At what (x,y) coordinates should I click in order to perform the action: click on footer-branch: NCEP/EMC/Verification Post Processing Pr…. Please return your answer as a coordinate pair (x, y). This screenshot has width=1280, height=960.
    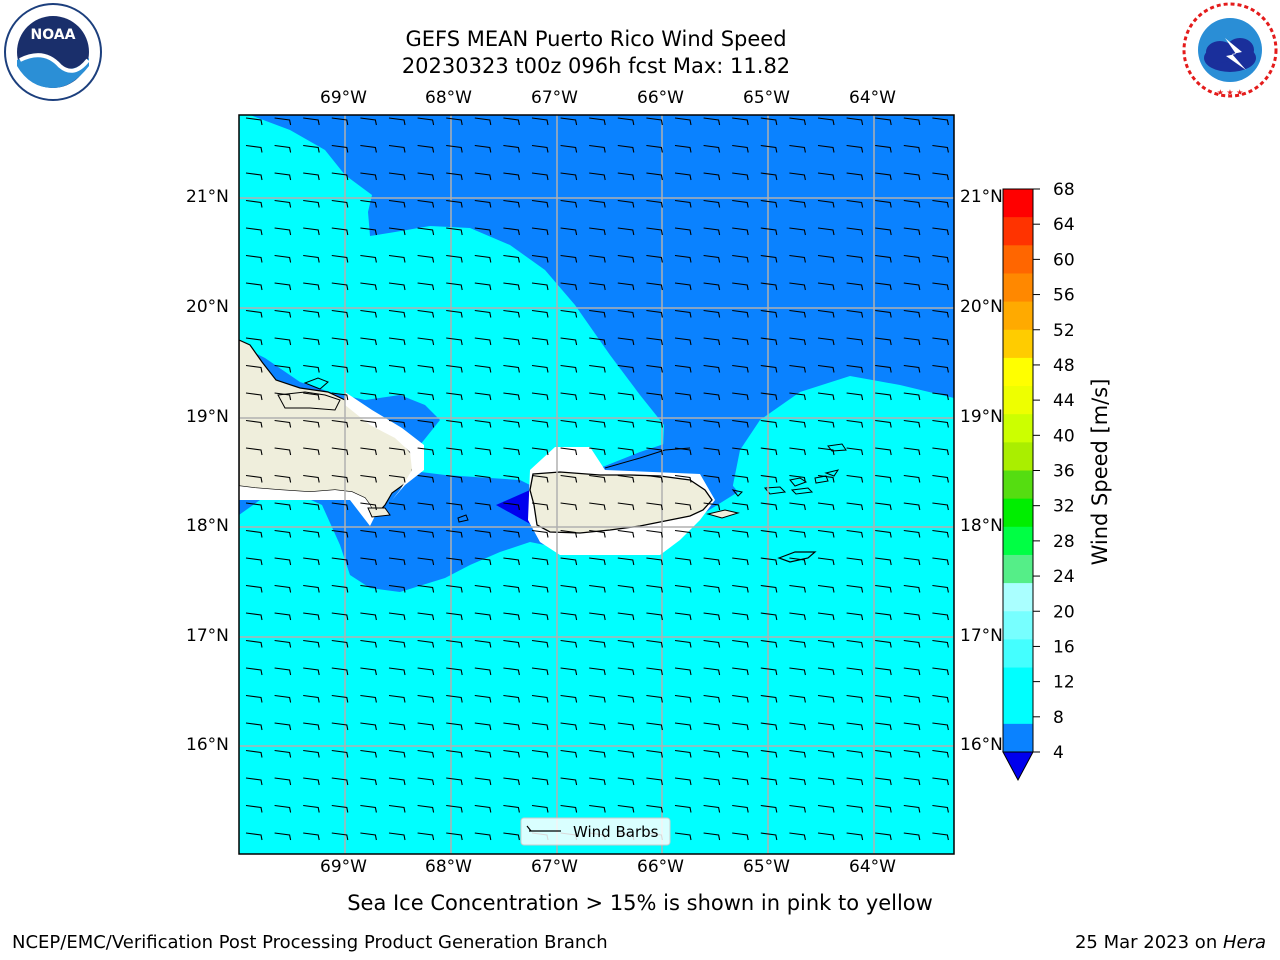
    Looking at the image, I should click on (310, 942).